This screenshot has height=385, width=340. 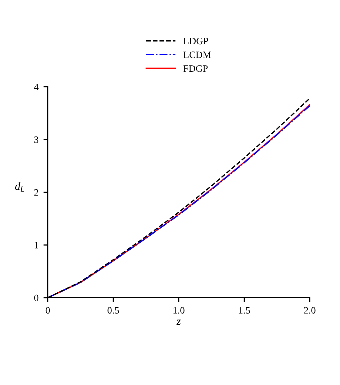 What do you see at coordinates (20, 187) in the screenshot?
I see `y-axis-title: d$_{L}$` at bounding box center [20, 187].